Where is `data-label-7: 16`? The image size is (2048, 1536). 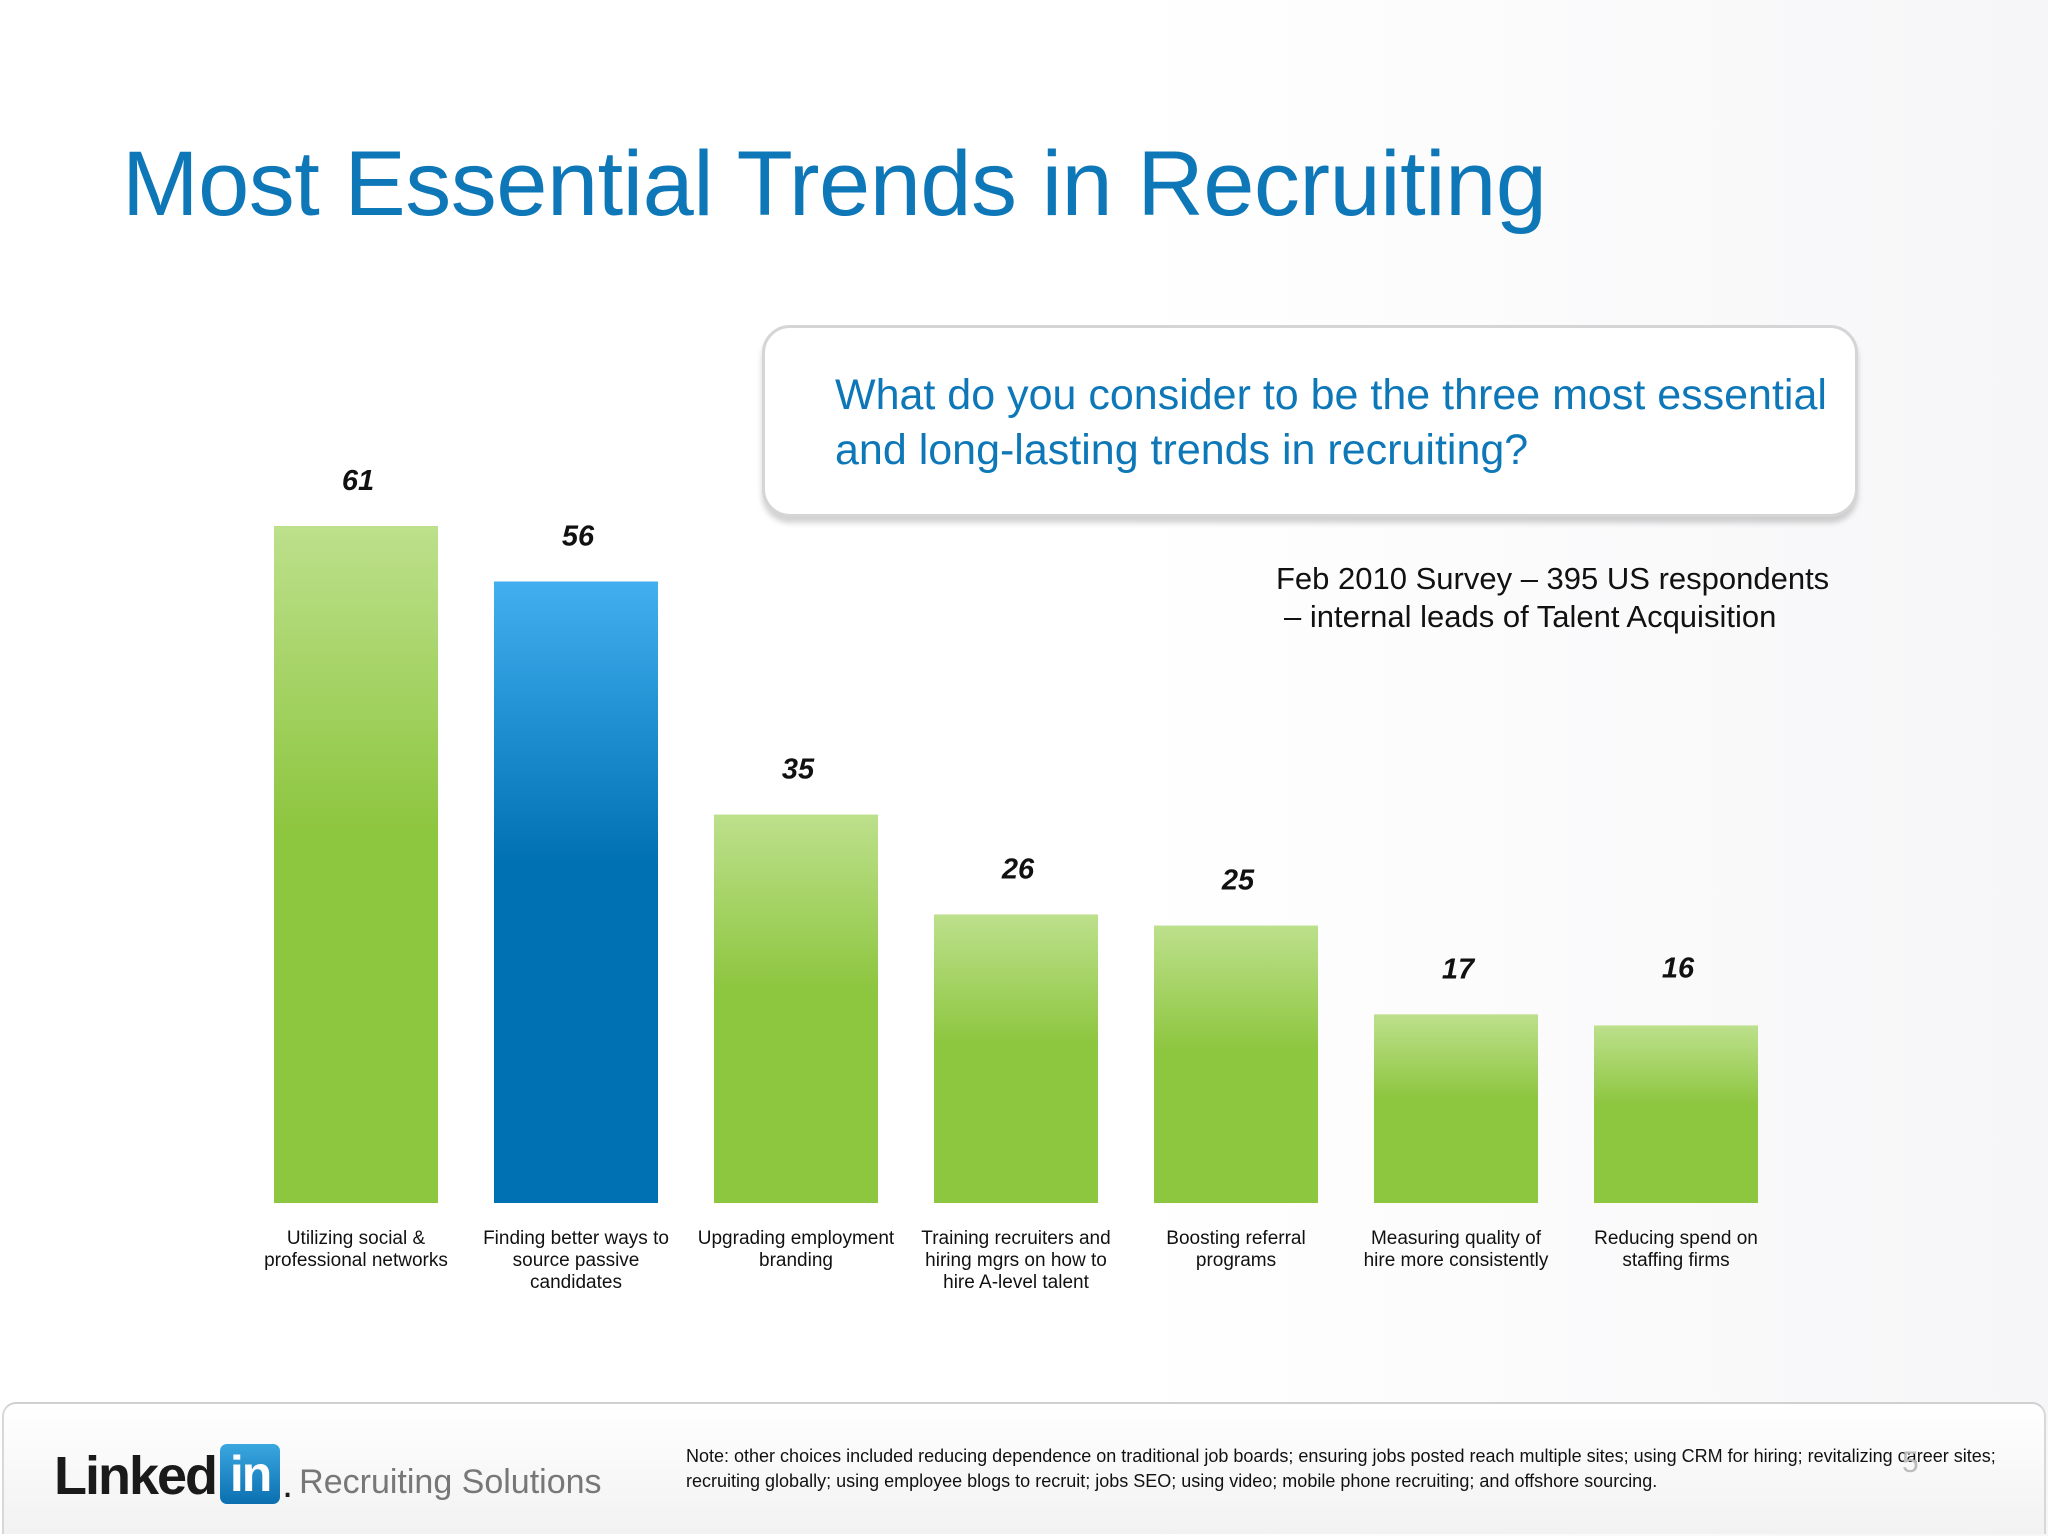
data-label-7: 16 is located at coordinates (1678, 968).